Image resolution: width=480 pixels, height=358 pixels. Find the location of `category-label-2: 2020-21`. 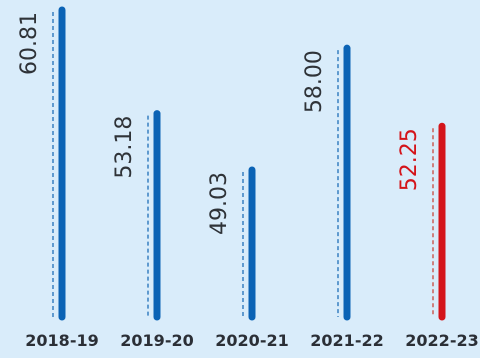

category-label-2: 2020-21 is located at coordinates (251, 340).